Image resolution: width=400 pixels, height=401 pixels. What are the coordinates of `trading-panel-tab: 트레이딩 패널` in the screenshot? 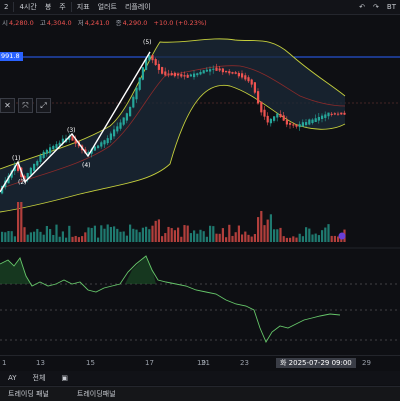 It's located at (28, 394).